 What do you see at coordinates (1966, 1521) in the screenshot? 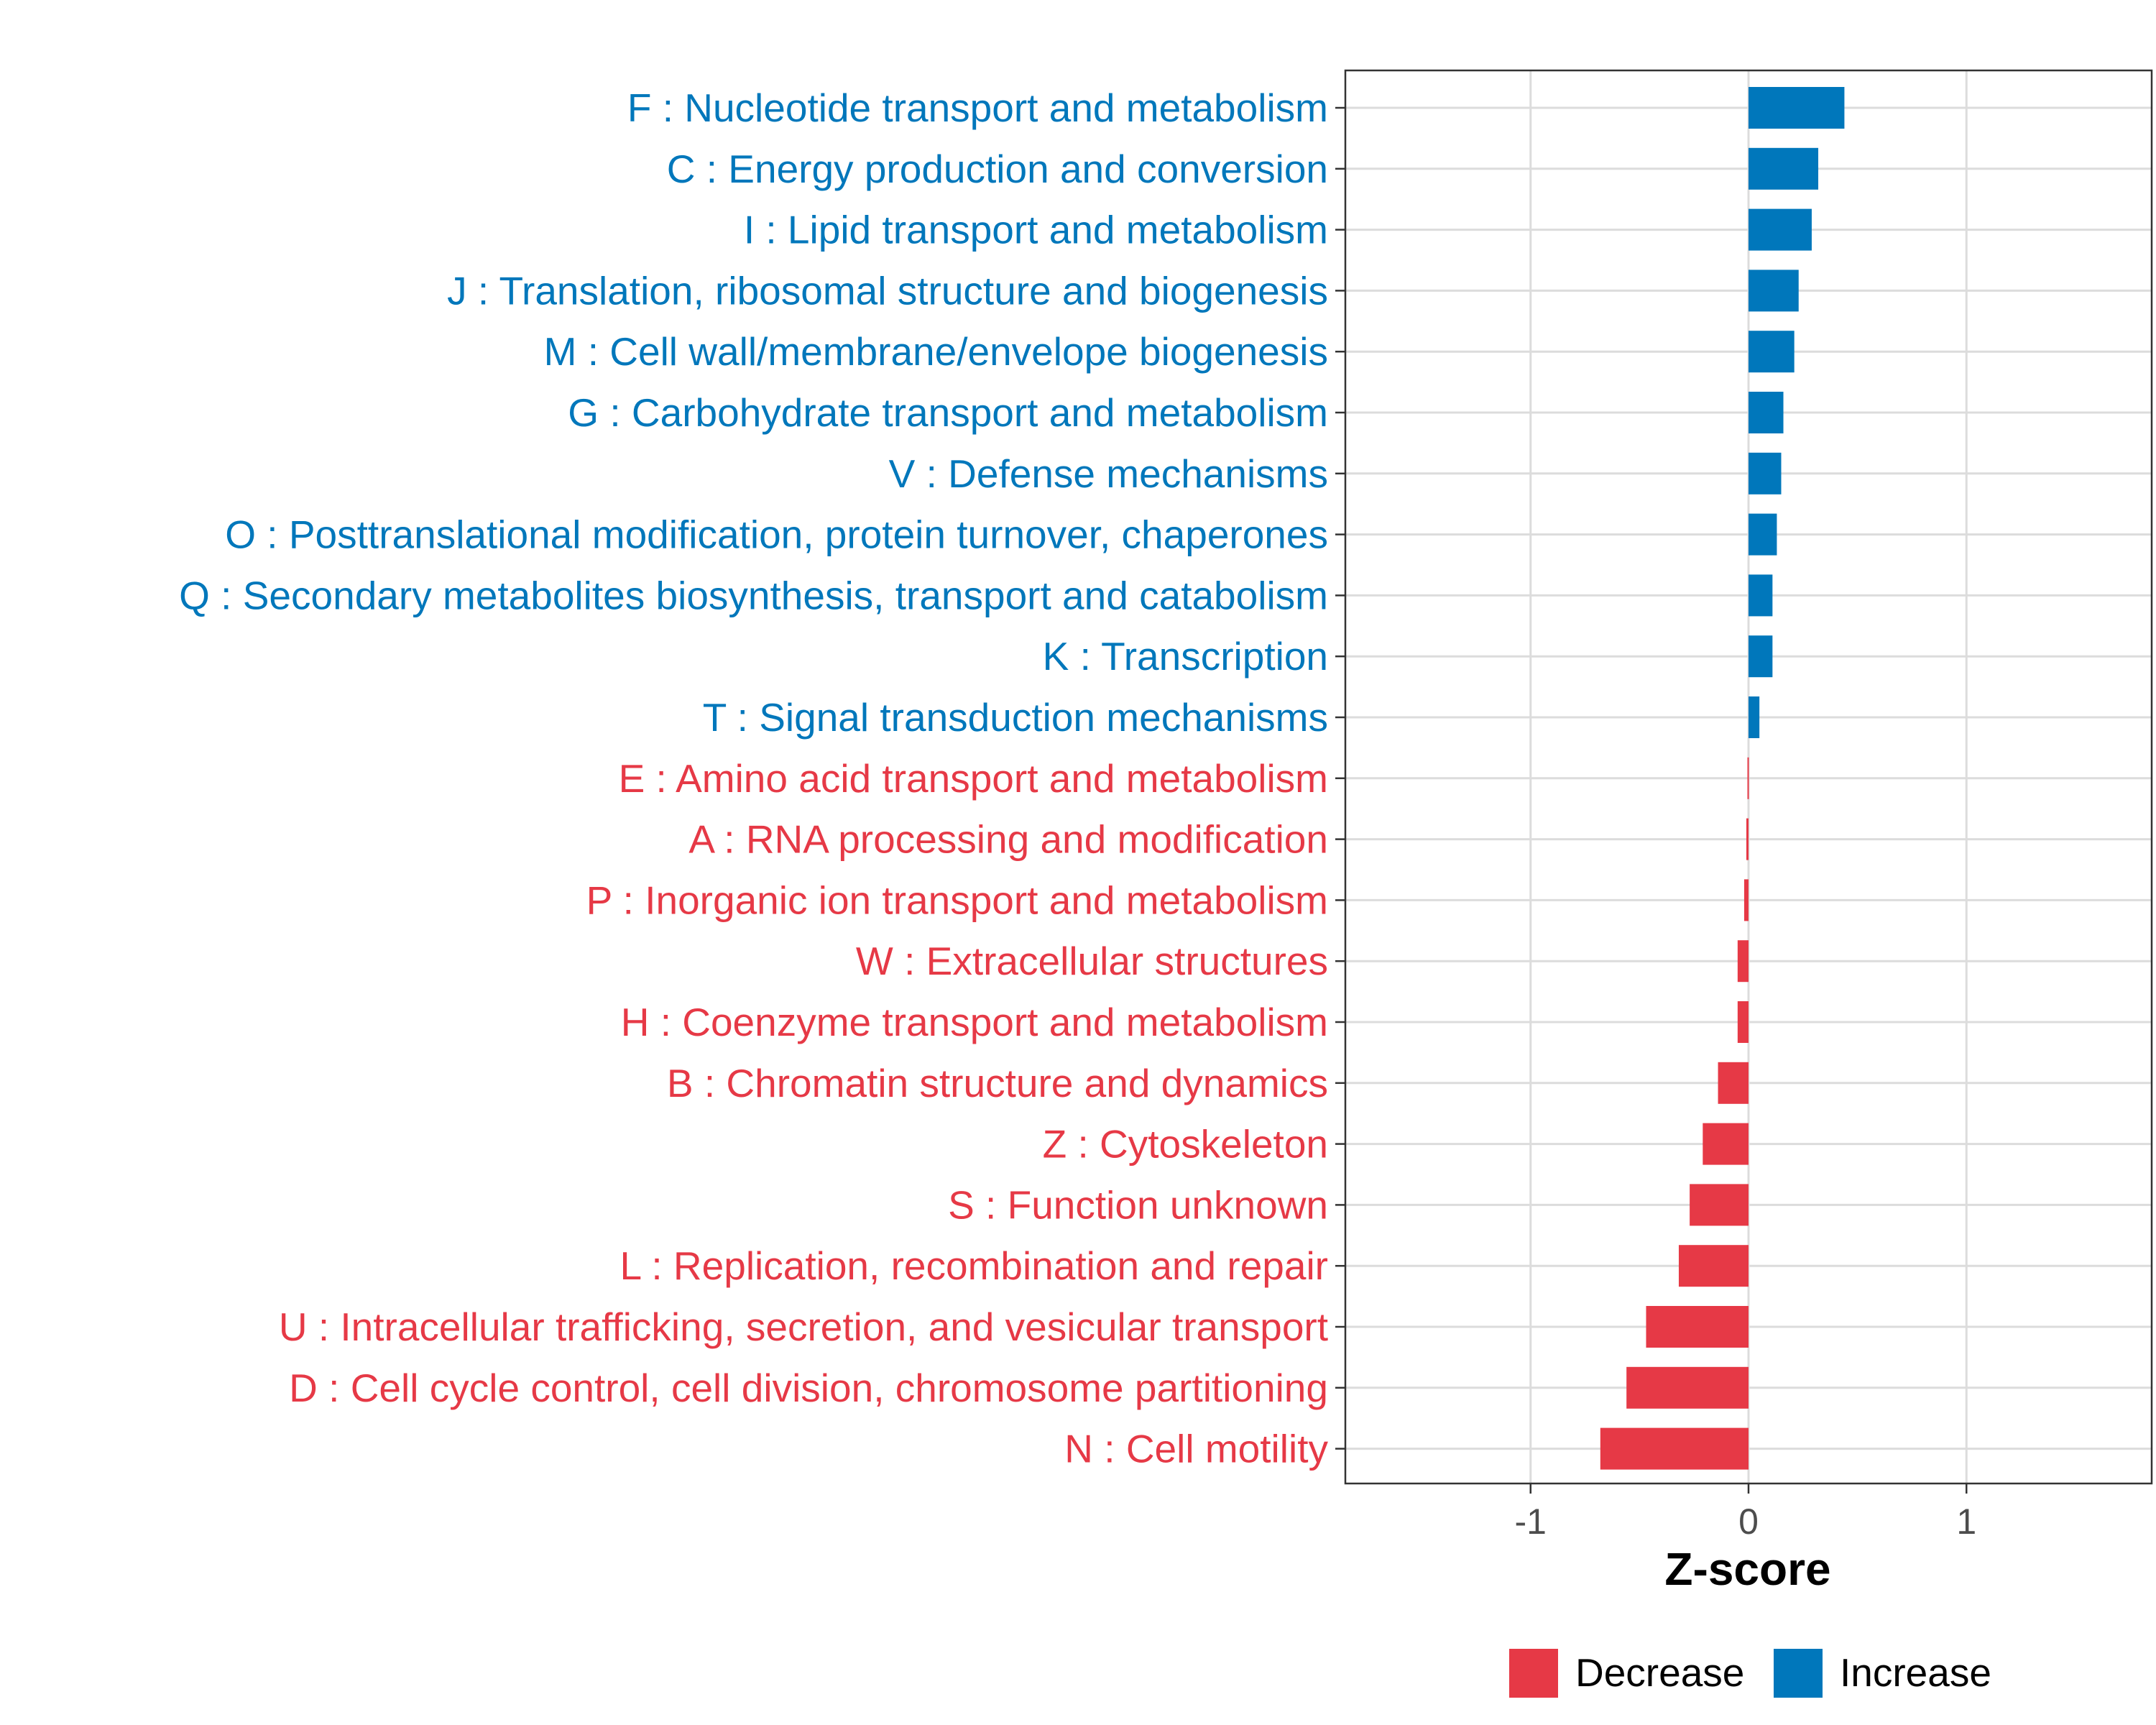
I see `x-tick-label: 1` at bounding box center [1966, 1521].